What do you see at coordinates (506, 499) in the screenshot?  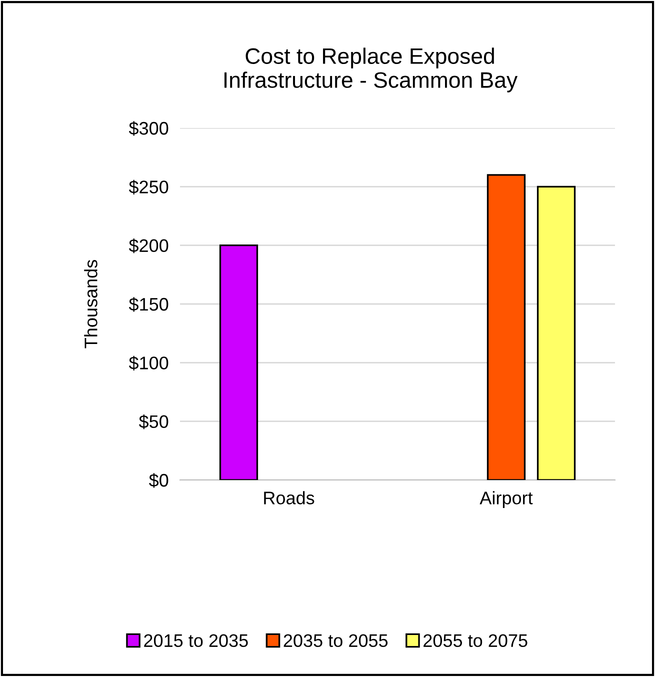 I see `x-tick-label: Airport` at bounding box center [506, 499].